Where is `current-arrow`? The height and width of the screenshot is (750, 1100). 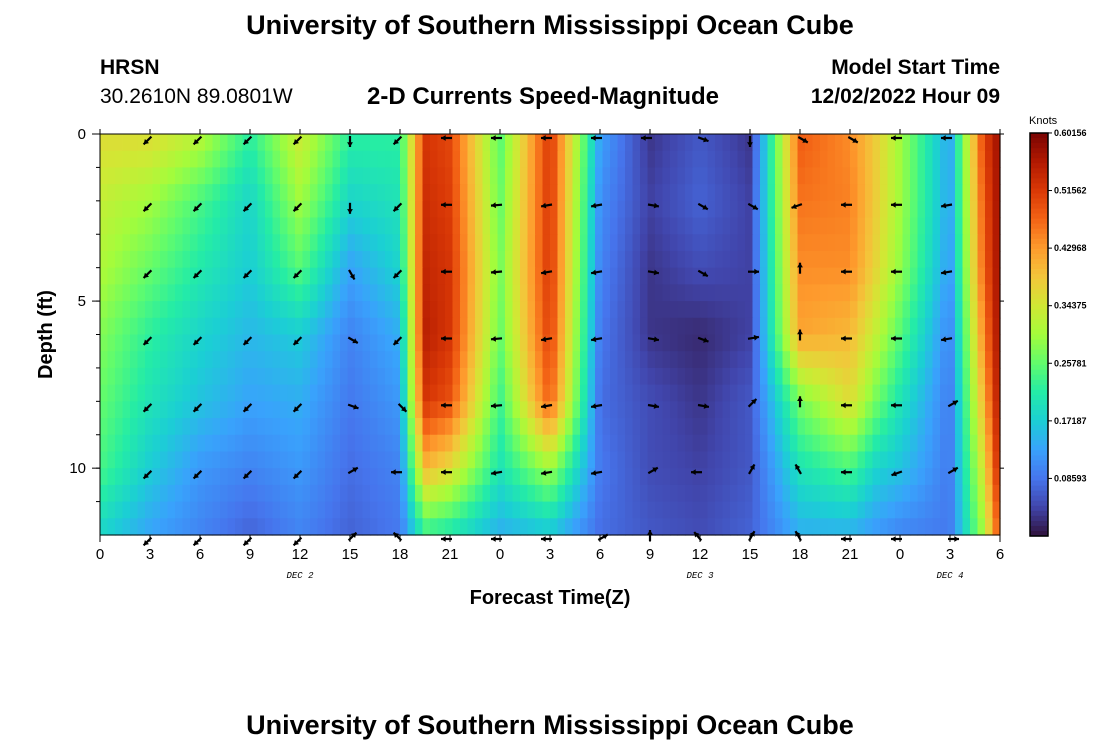 current-arrow is located at coordinates (247, 274).